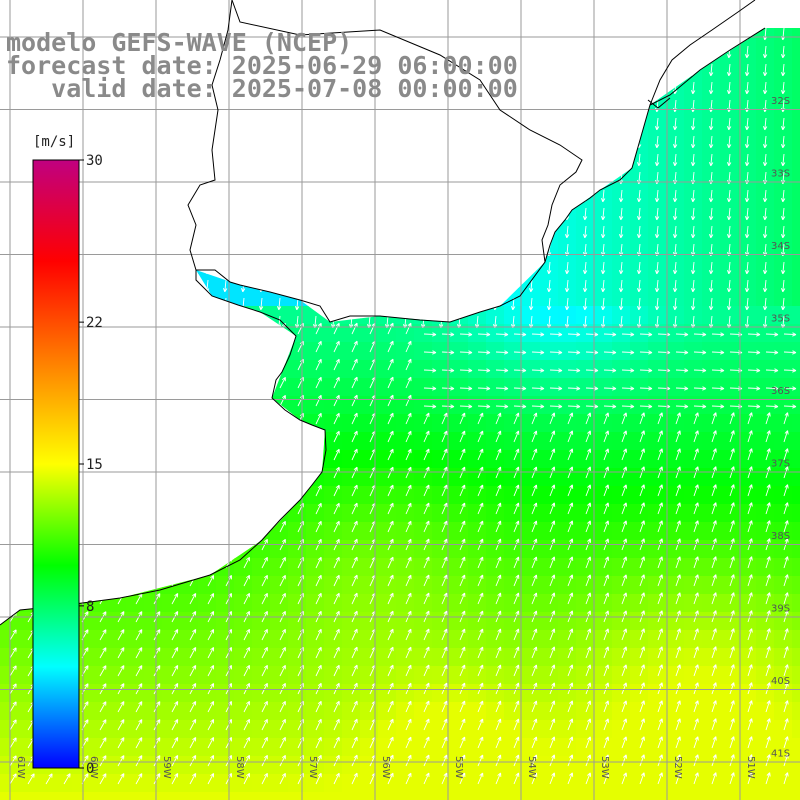 This screenshot has height=800, width=800. What do you see at coordinates (780, 681) in the screenshot?
I see `latitude-label: 40S` at bounding box center [780, 681].